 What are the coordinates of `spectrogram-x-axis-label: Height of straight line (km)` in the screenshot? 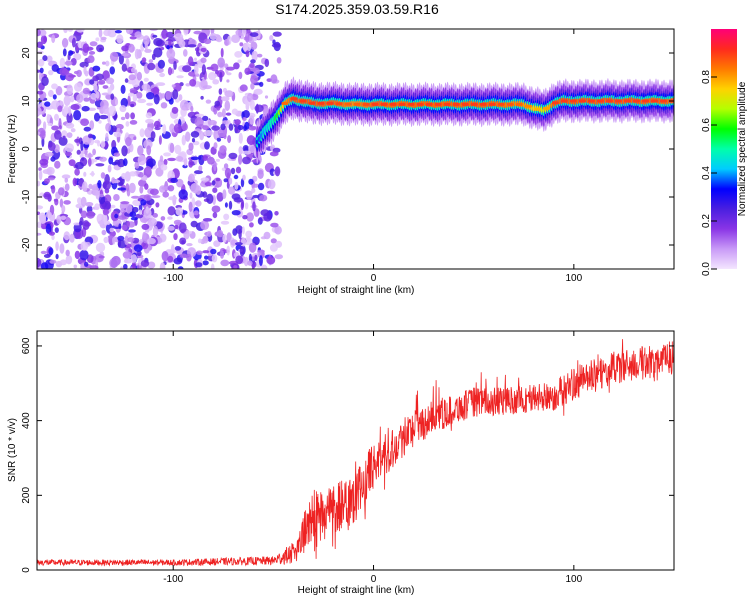 It's located at (356, 290).